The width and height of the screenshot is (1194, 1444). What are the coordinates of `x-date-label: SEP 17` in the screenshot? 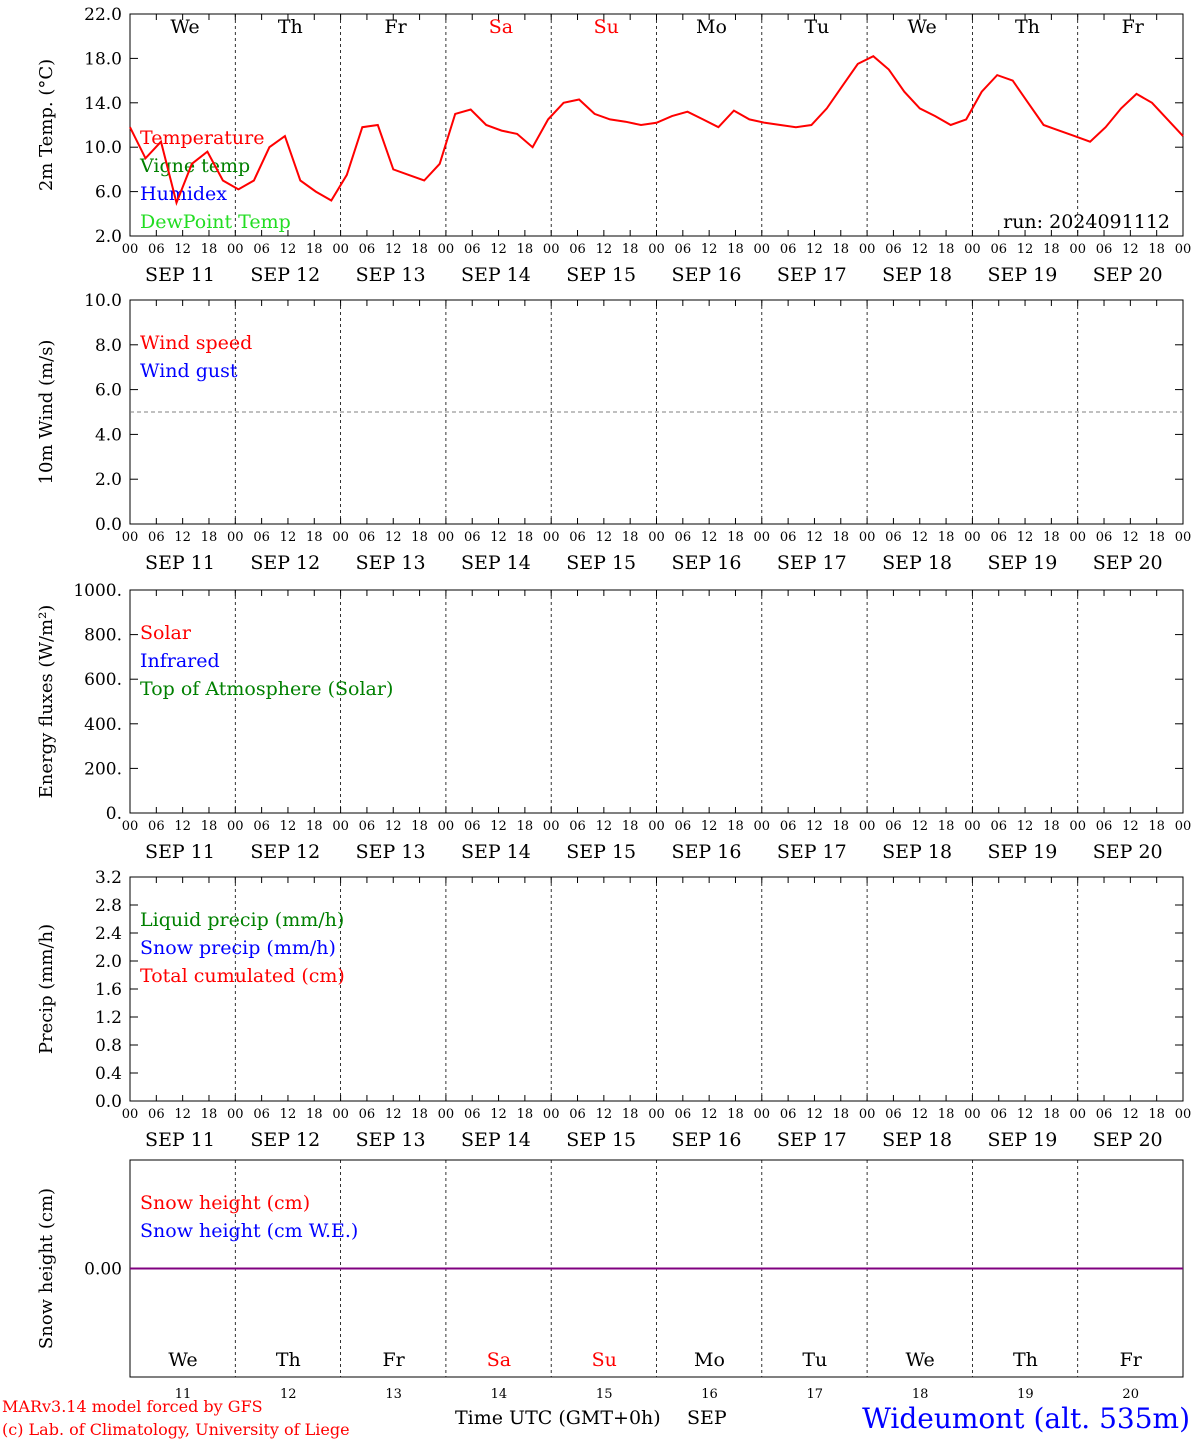 It's located at (812, 1140).